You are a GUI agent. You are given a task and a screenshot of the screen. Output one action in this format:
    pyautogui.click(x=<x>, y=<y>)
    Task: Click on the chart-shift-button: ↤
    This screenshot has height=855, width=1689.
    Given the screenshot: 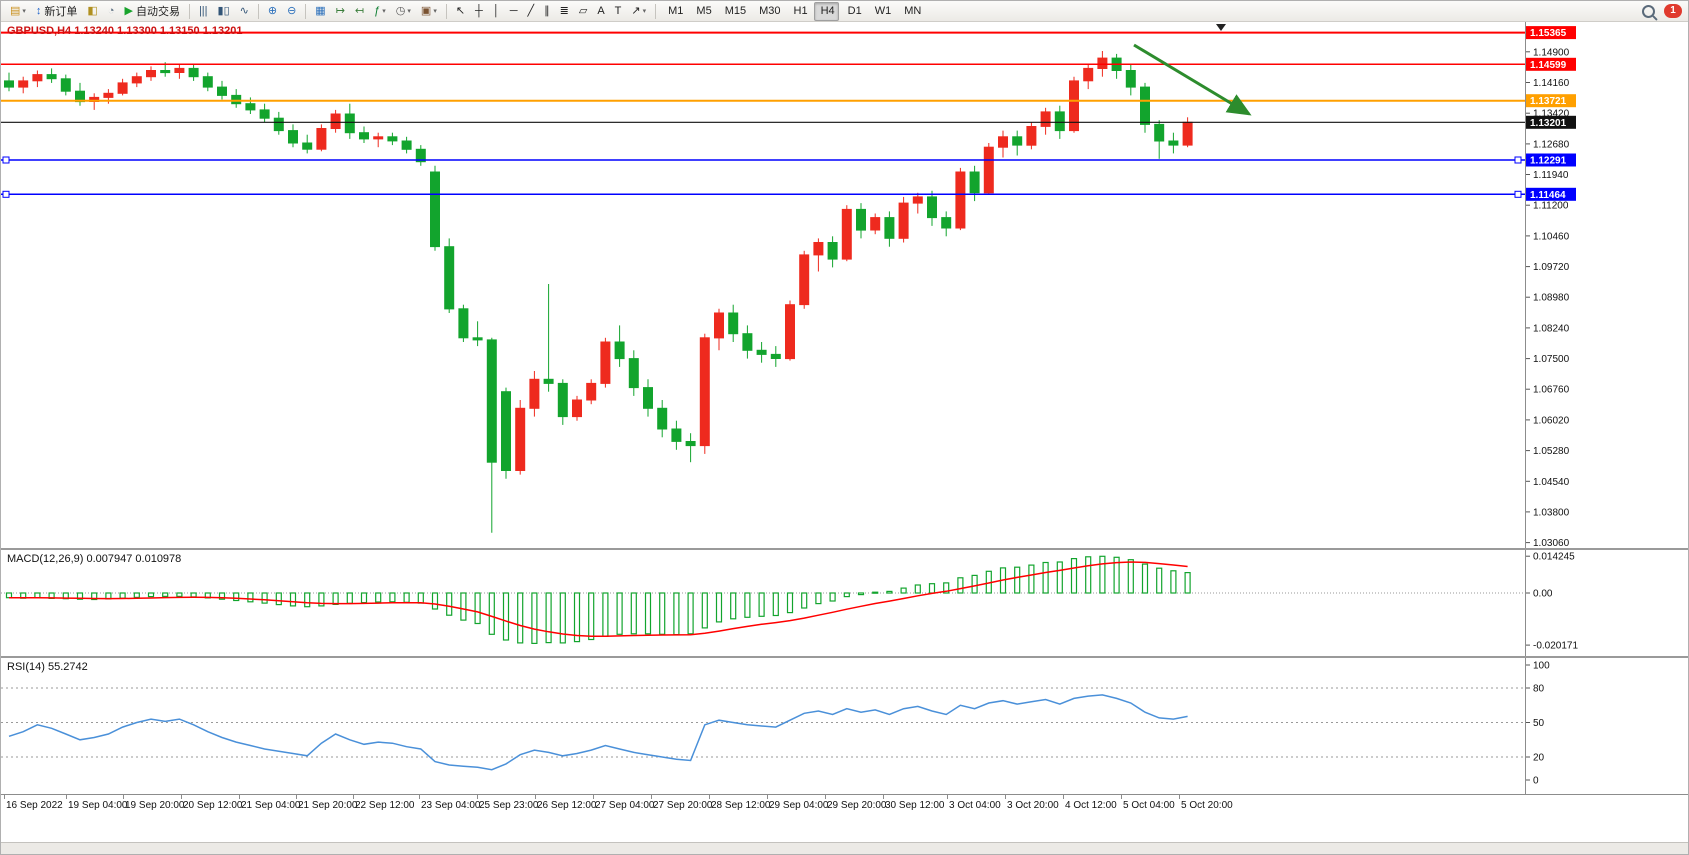 What is the action you would take?
    pyautogui.click(x=359, y=11)
    